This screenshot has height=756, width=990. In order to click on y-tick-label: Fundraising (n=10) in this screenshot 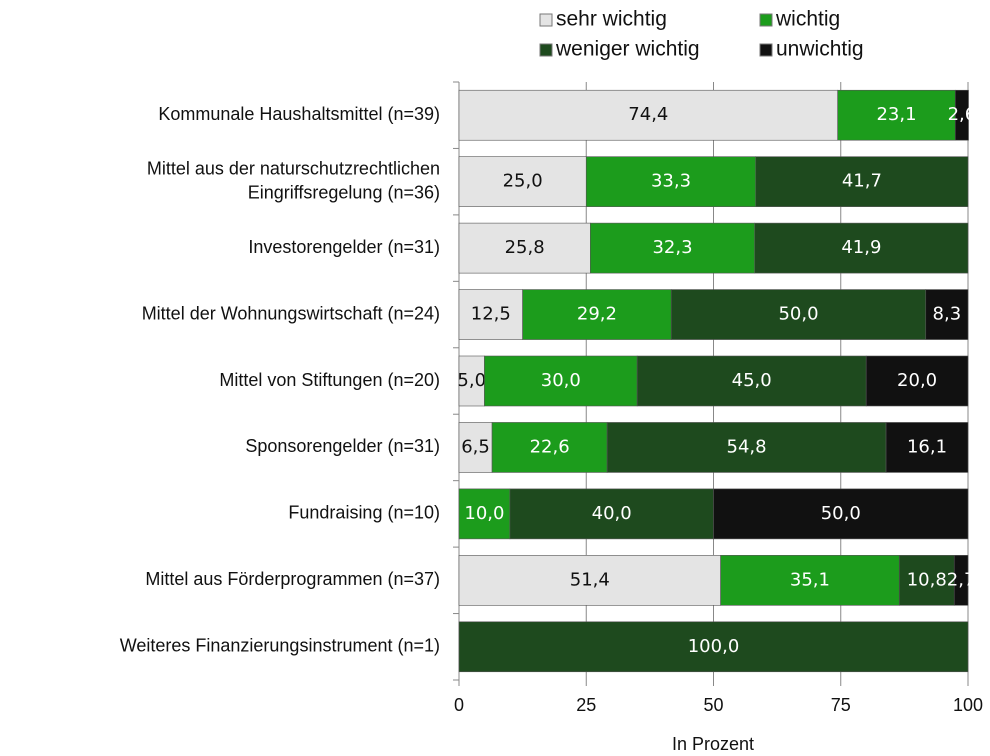, I will do `click(364, 513)`.